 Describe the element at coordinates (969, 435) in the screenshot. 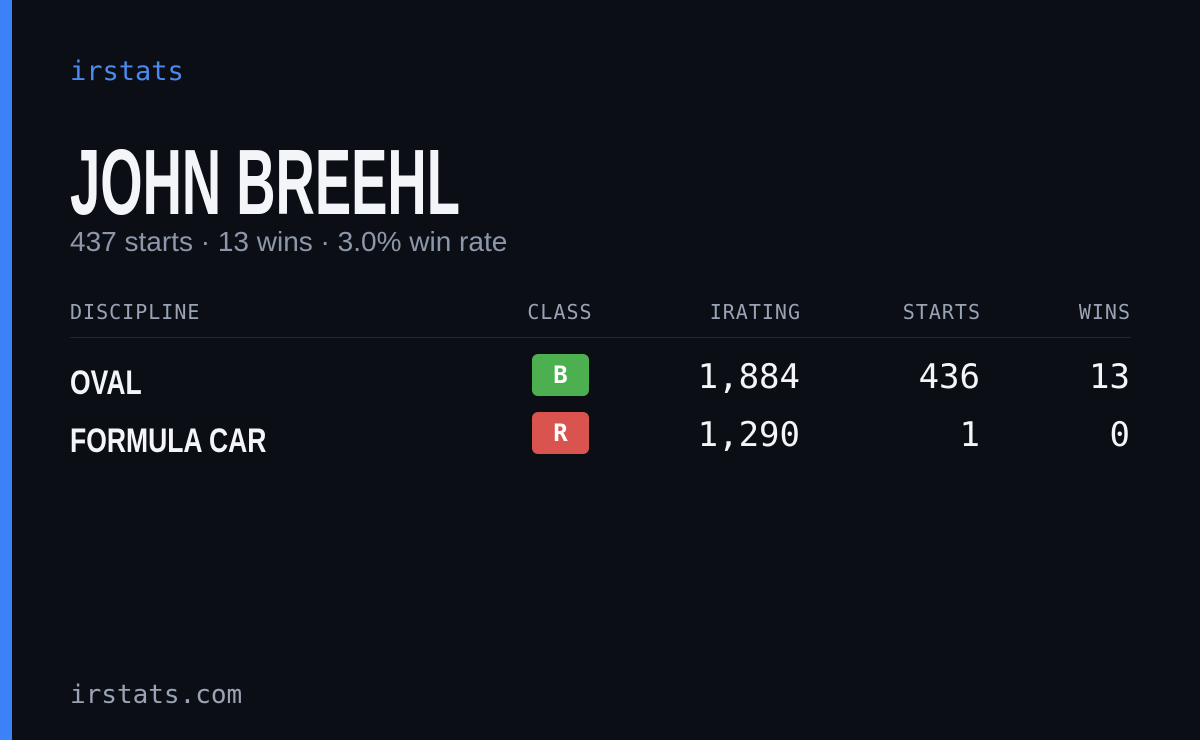

I see `starts: 1` at that location.